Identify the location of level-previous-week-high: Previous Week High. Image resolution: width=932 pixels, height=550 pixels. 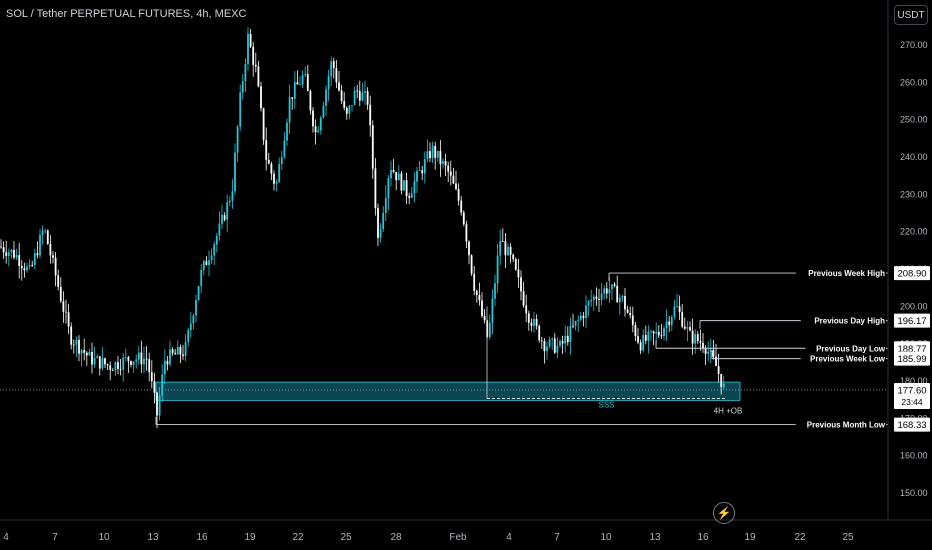
(748, 275).